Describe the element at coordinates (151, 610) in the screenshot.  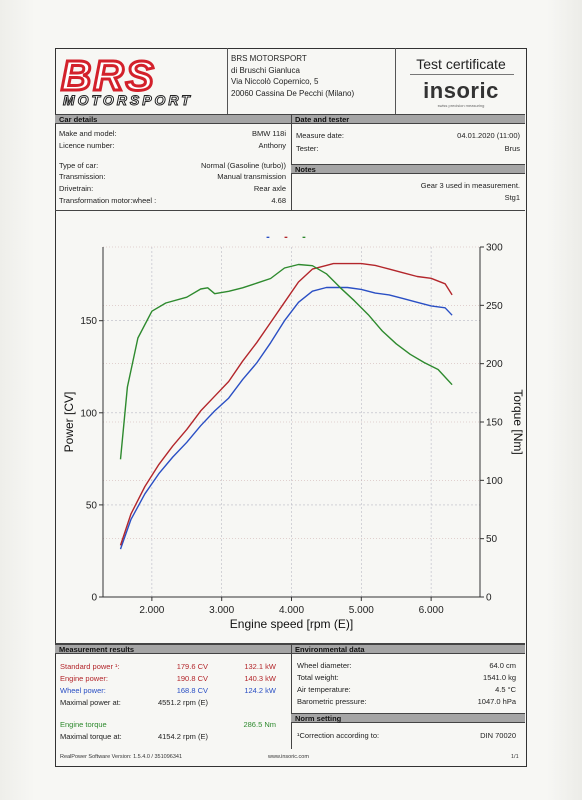
I see `x-tick-label: 2.000` at that location.